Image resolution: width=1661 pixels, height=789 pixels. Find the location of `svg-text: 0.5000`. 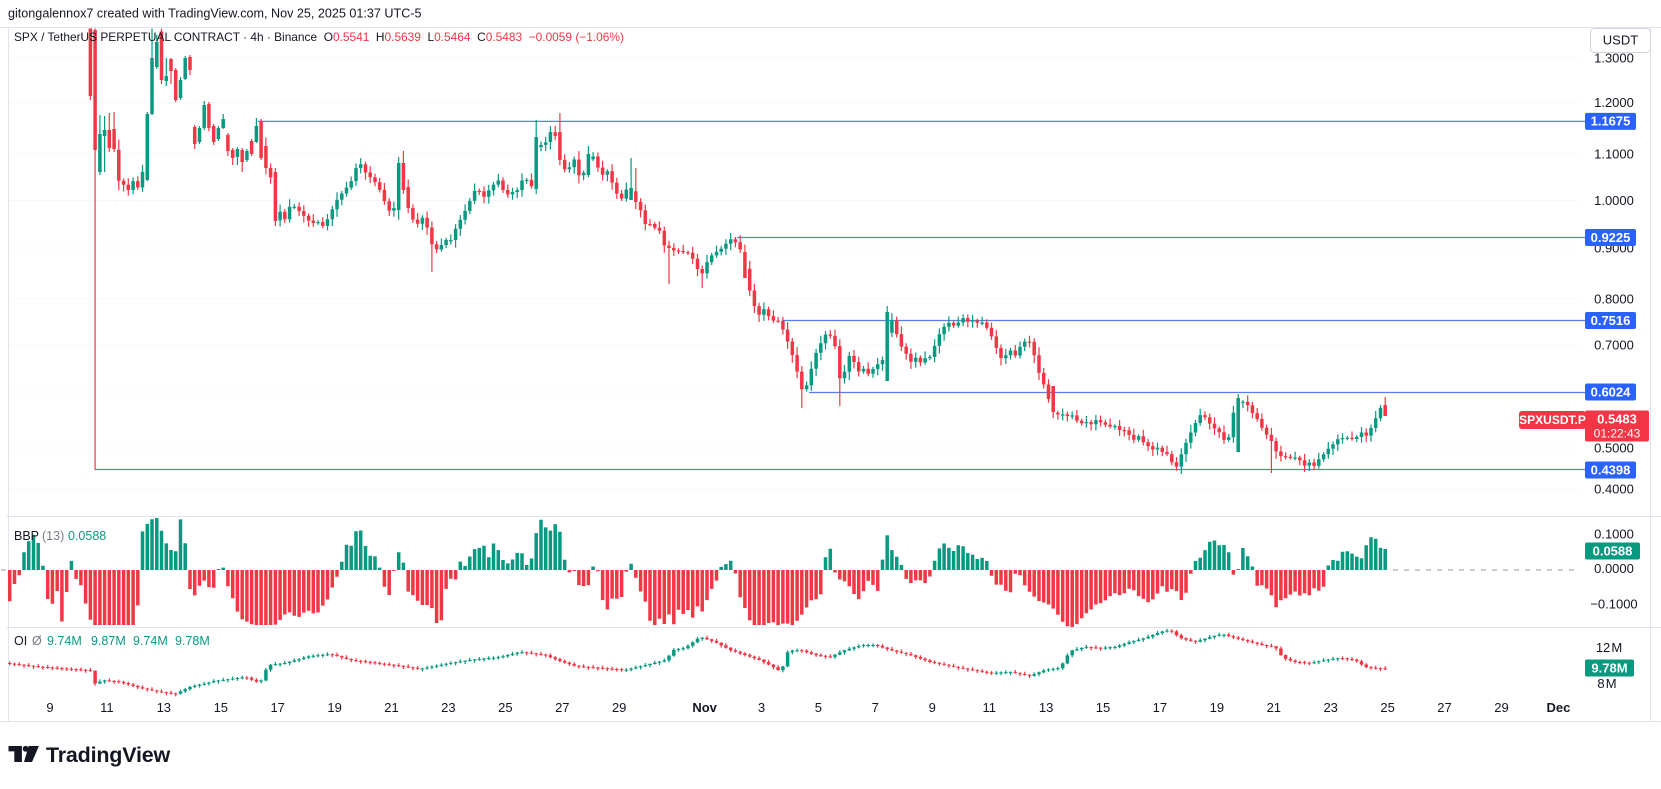

svg-text: 0.5000 is located at coordinates (1614, 448).